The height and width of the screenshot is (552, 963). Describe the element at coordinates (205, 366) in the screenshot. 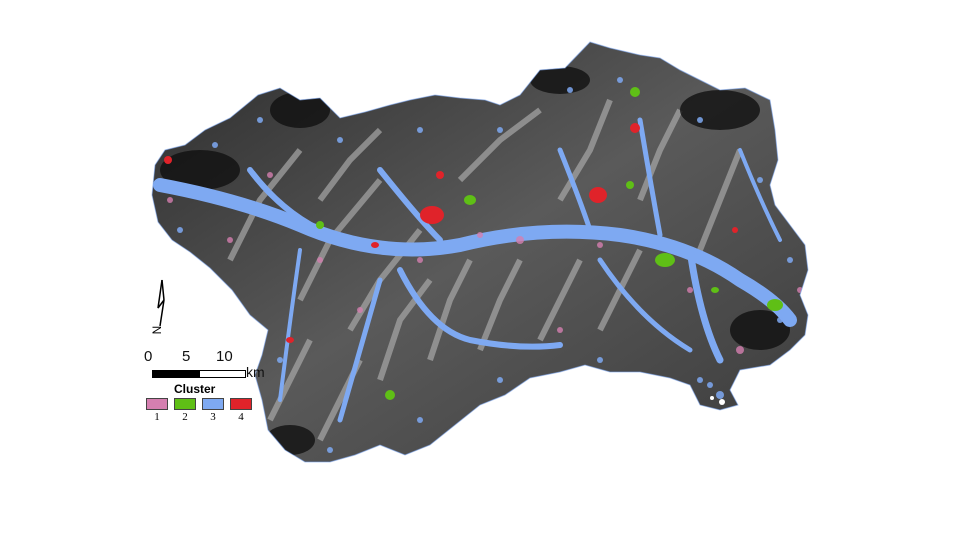

I see `scale-bar: 0 5 10 km` at that location.